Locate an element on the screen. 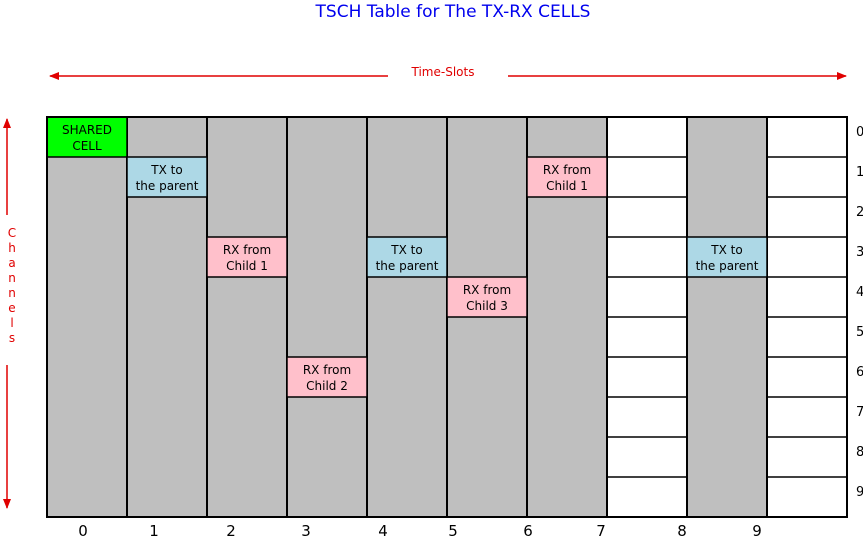 Image resolution: width=863 pixels, height=540 pixels. time-slots-label: Time-Slots is located at coordinates (443, 72).